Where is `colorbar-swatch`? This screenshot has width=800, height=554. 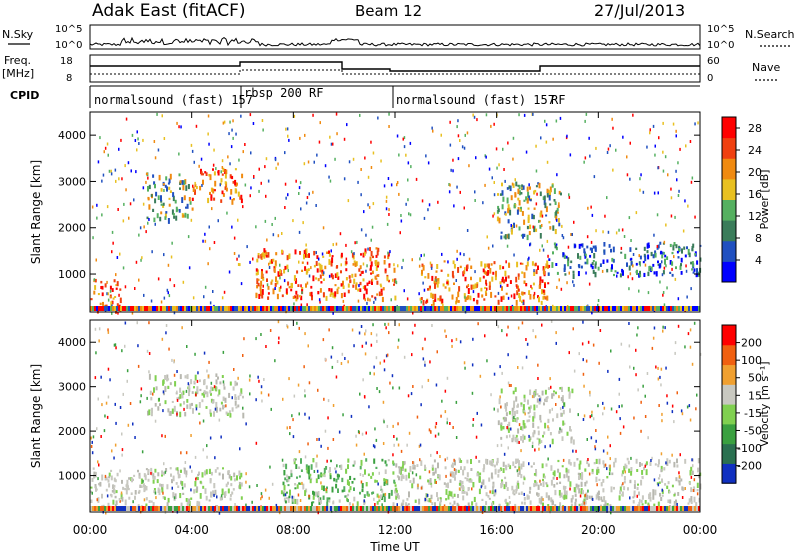 colorbar-swatch is located at coordinates (729, 272).